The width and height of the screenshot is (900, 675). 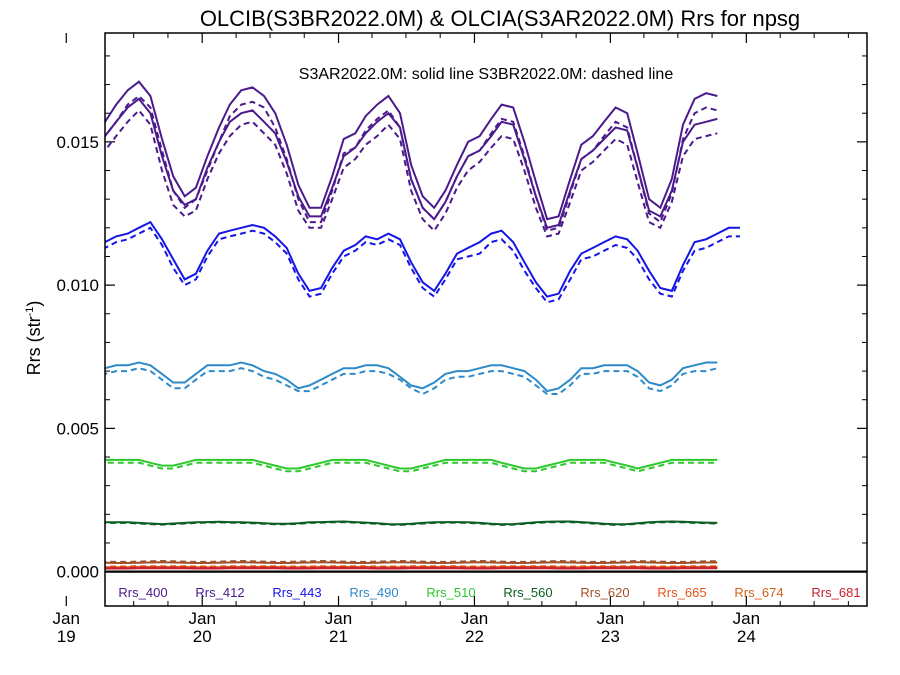 I want to click on series-line-rrs-400-dashed, so click(x=411, y=163).